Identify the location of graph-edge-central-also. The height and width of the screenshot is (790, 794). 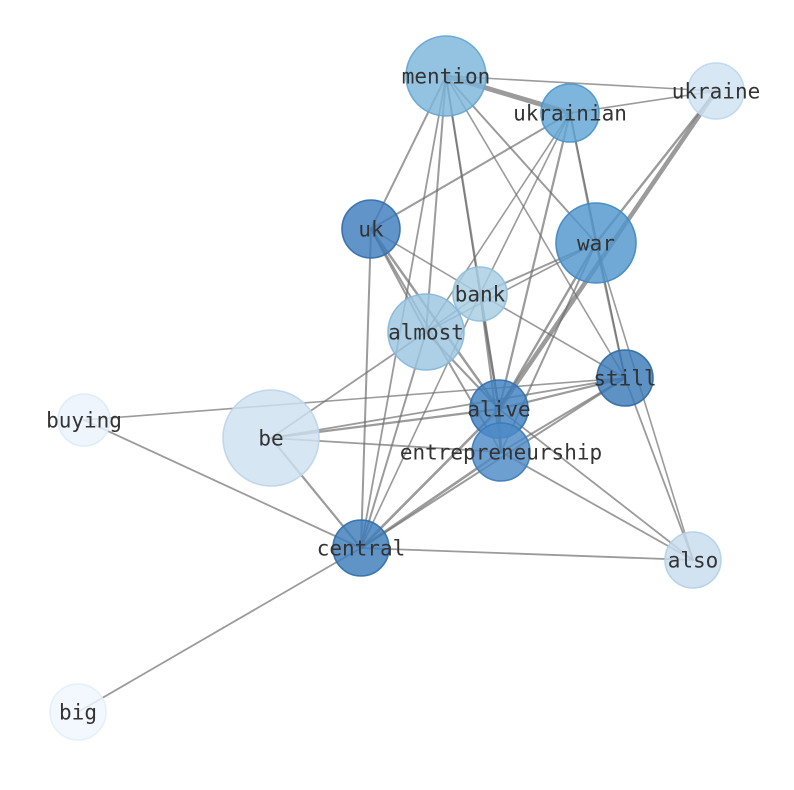
(527, 554).